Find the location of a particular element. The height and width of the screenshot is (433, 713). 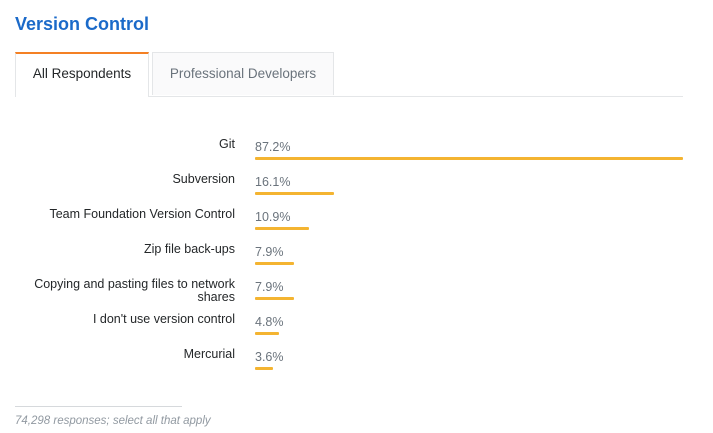

value-label: 16.1% is located at coordinates (273, 182).